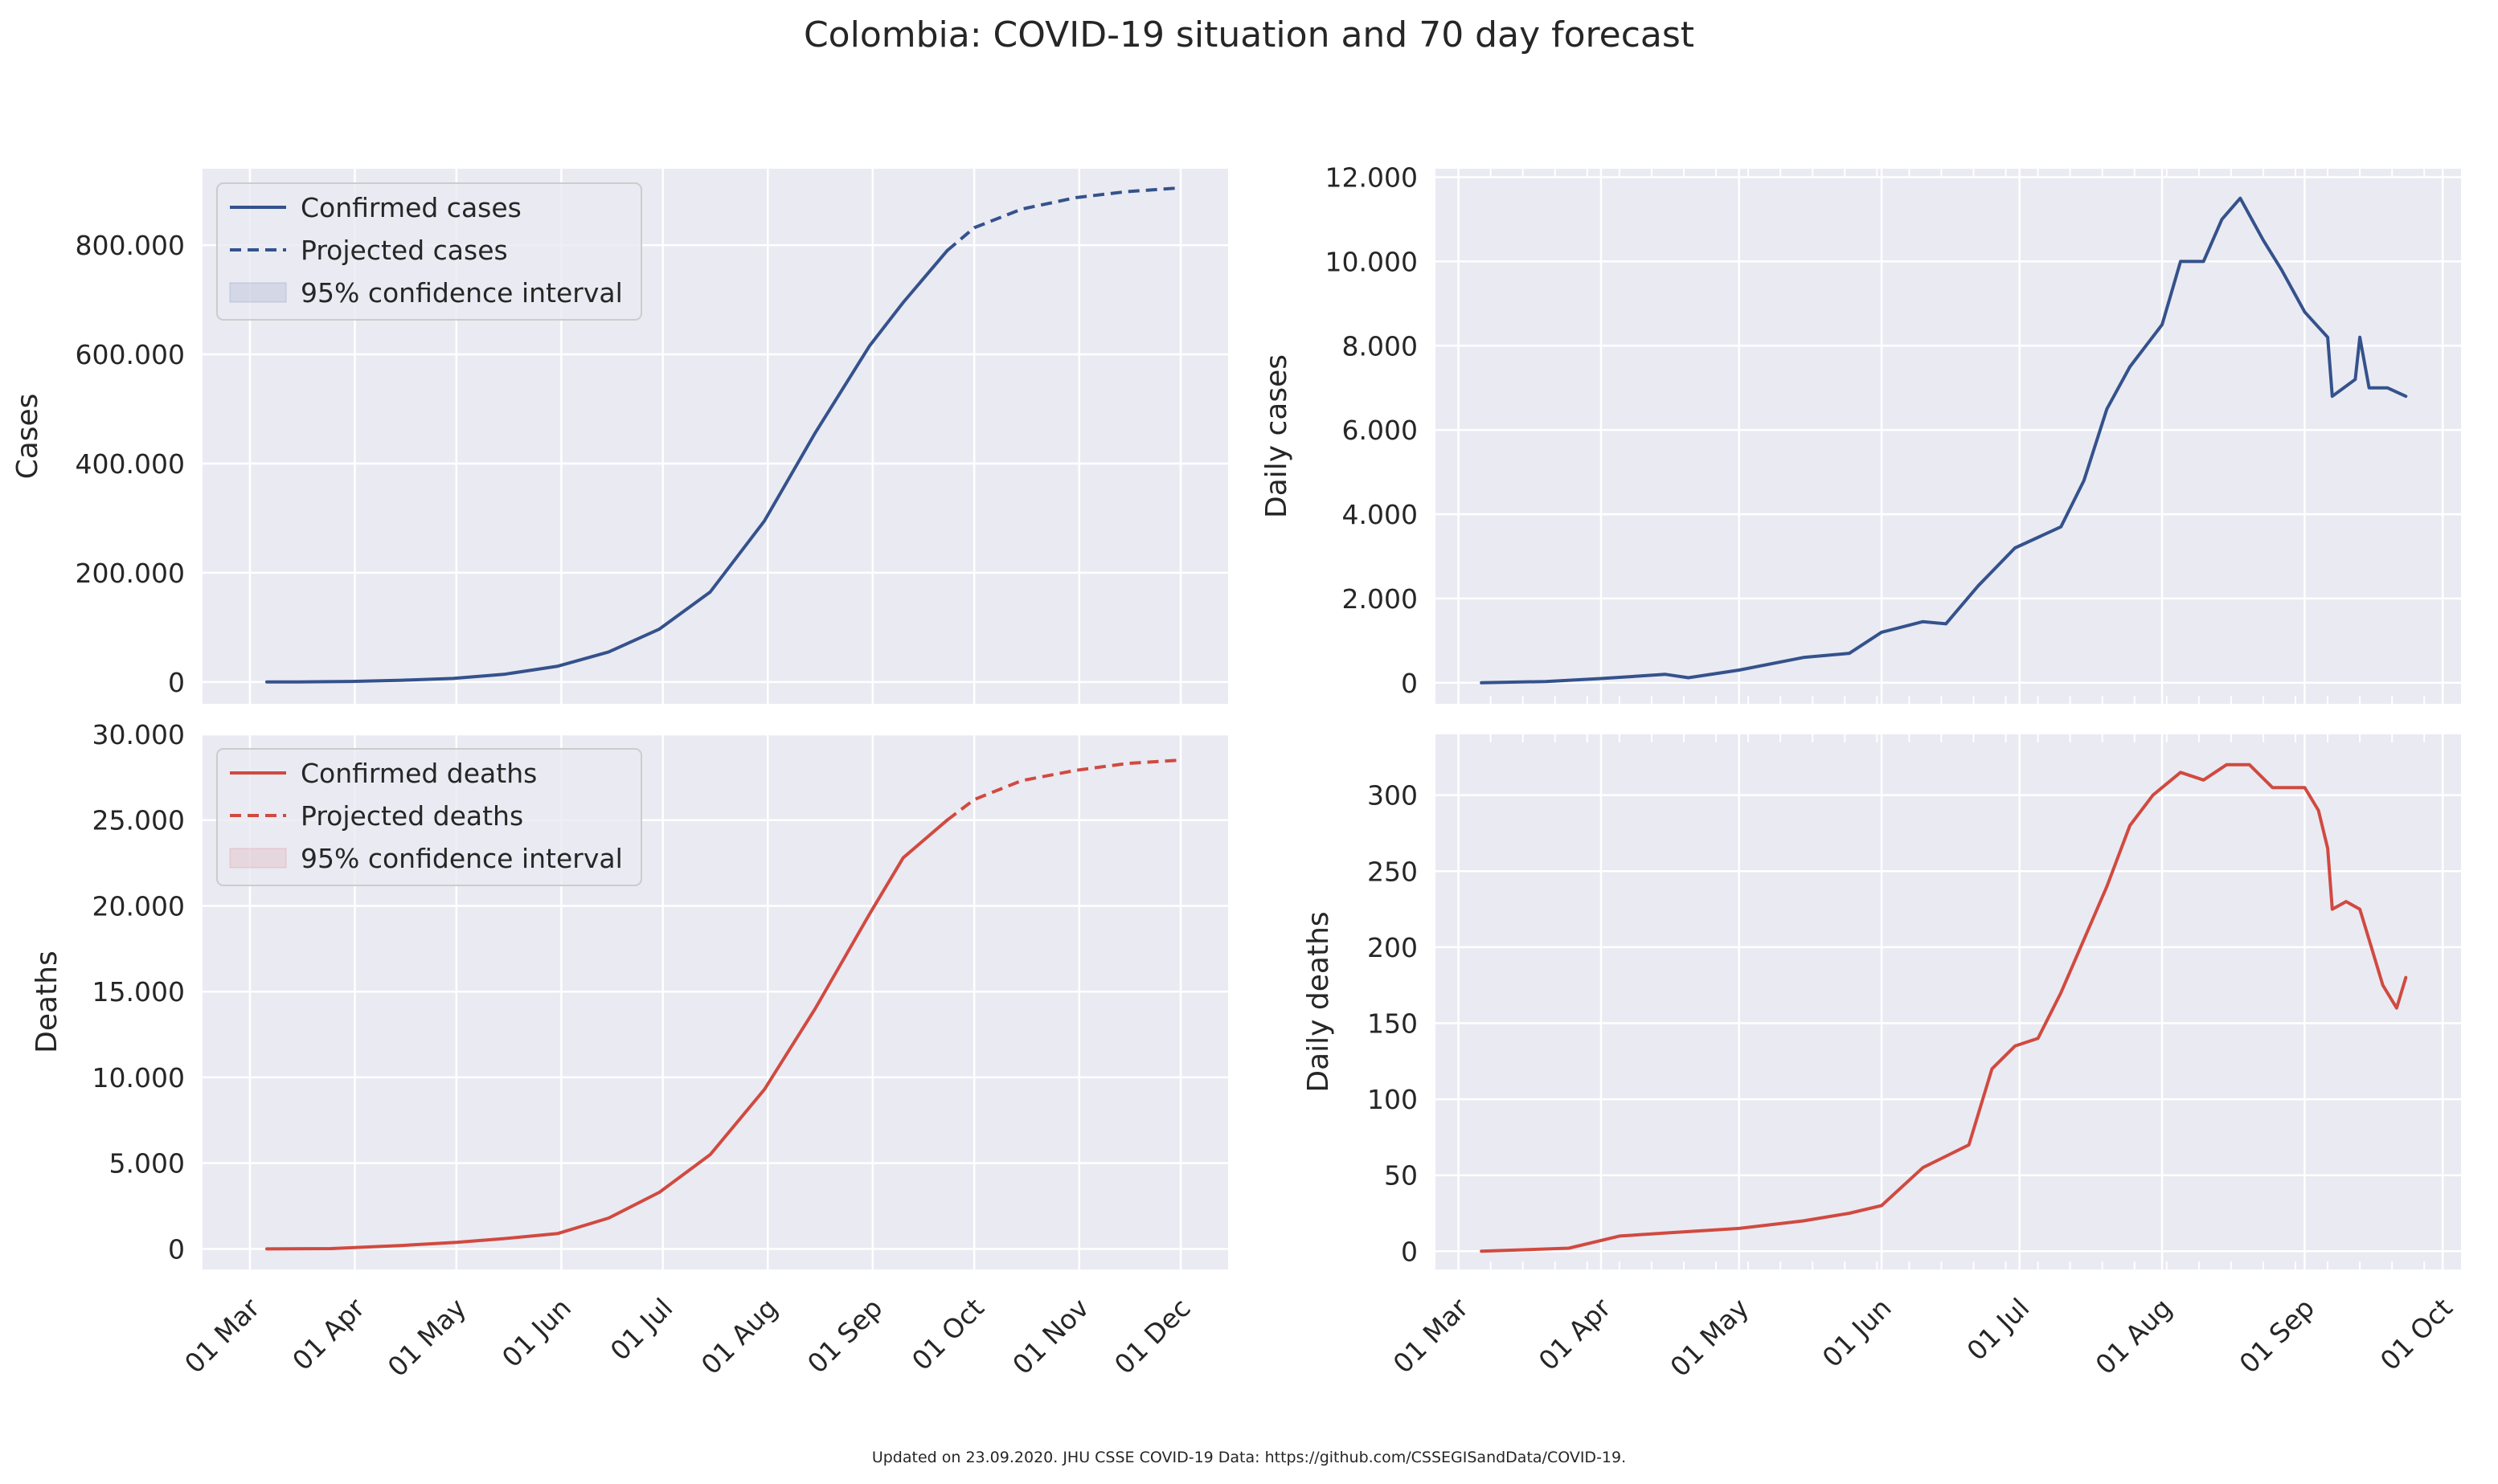  What do you see at coordinates (1371, 177) in the screenshot?
I see `y-tick-label: 12.000` at bounding box center [1371, 177].